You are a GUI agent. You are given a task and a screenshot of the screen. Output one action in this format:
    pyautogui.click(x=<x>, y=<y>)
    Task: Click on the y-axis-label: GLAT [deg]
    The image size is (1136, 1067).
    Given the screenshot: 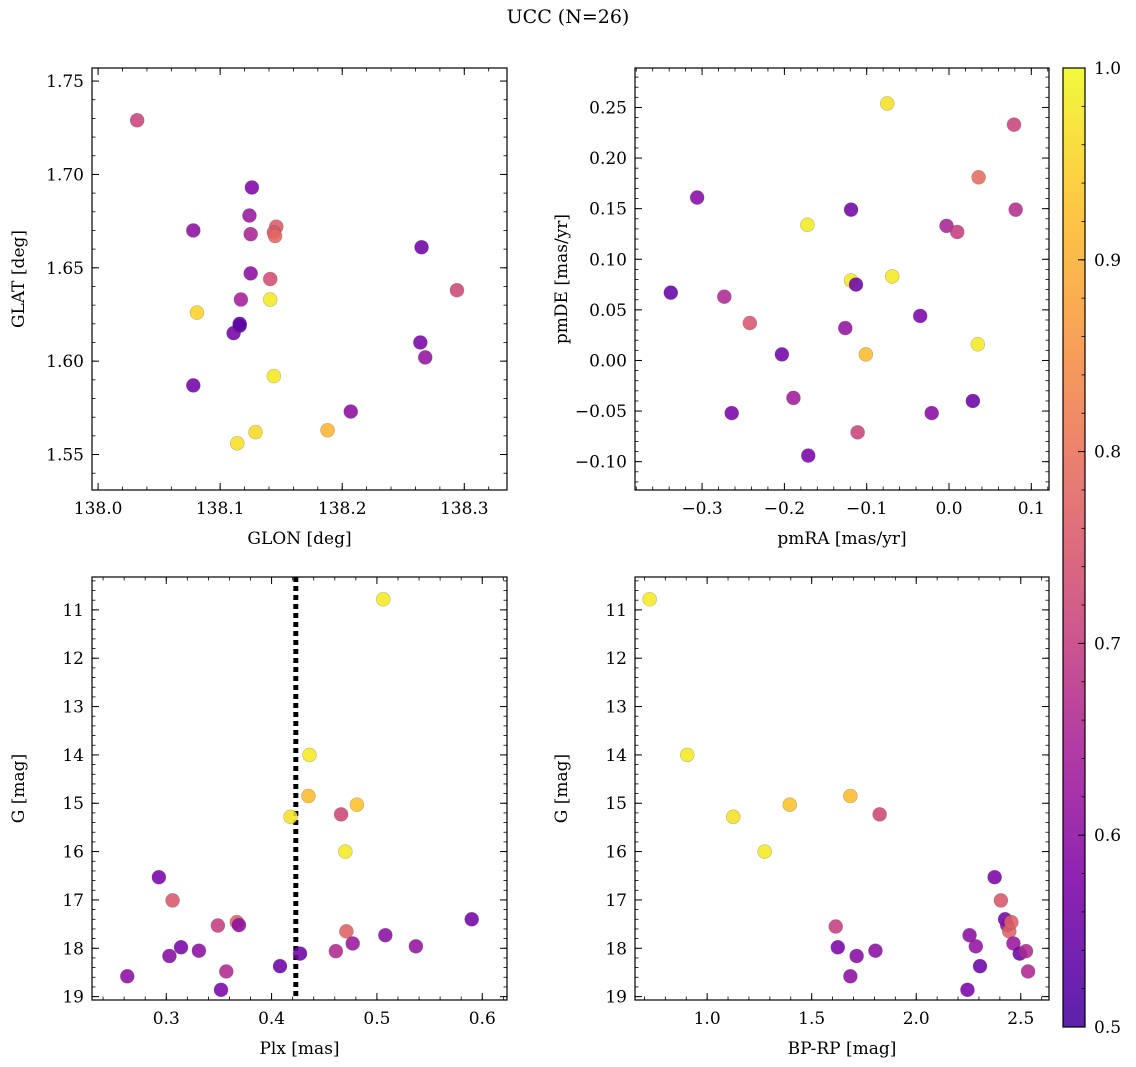 What is the action you would take?
    pyautogui.click(x=19, y=279)
    